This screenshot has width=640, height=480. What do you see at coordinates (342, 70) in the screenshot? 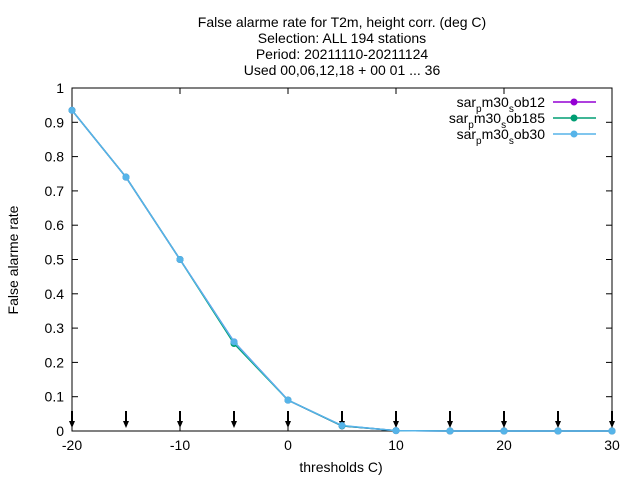
I see `title-line: Used 00,06,12,18 + 00 01 ... 36` at bounding box center [342, 70].